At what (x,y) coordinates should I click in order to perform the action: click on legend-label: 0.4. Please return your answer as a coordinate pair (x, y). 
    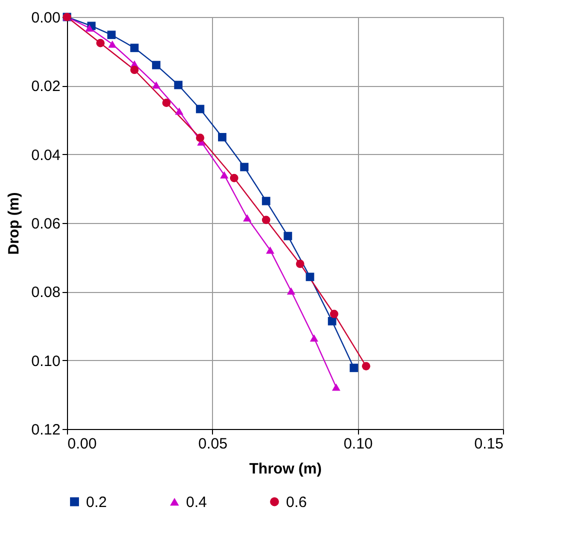
    Looking at the image, I should click on (196, 502).